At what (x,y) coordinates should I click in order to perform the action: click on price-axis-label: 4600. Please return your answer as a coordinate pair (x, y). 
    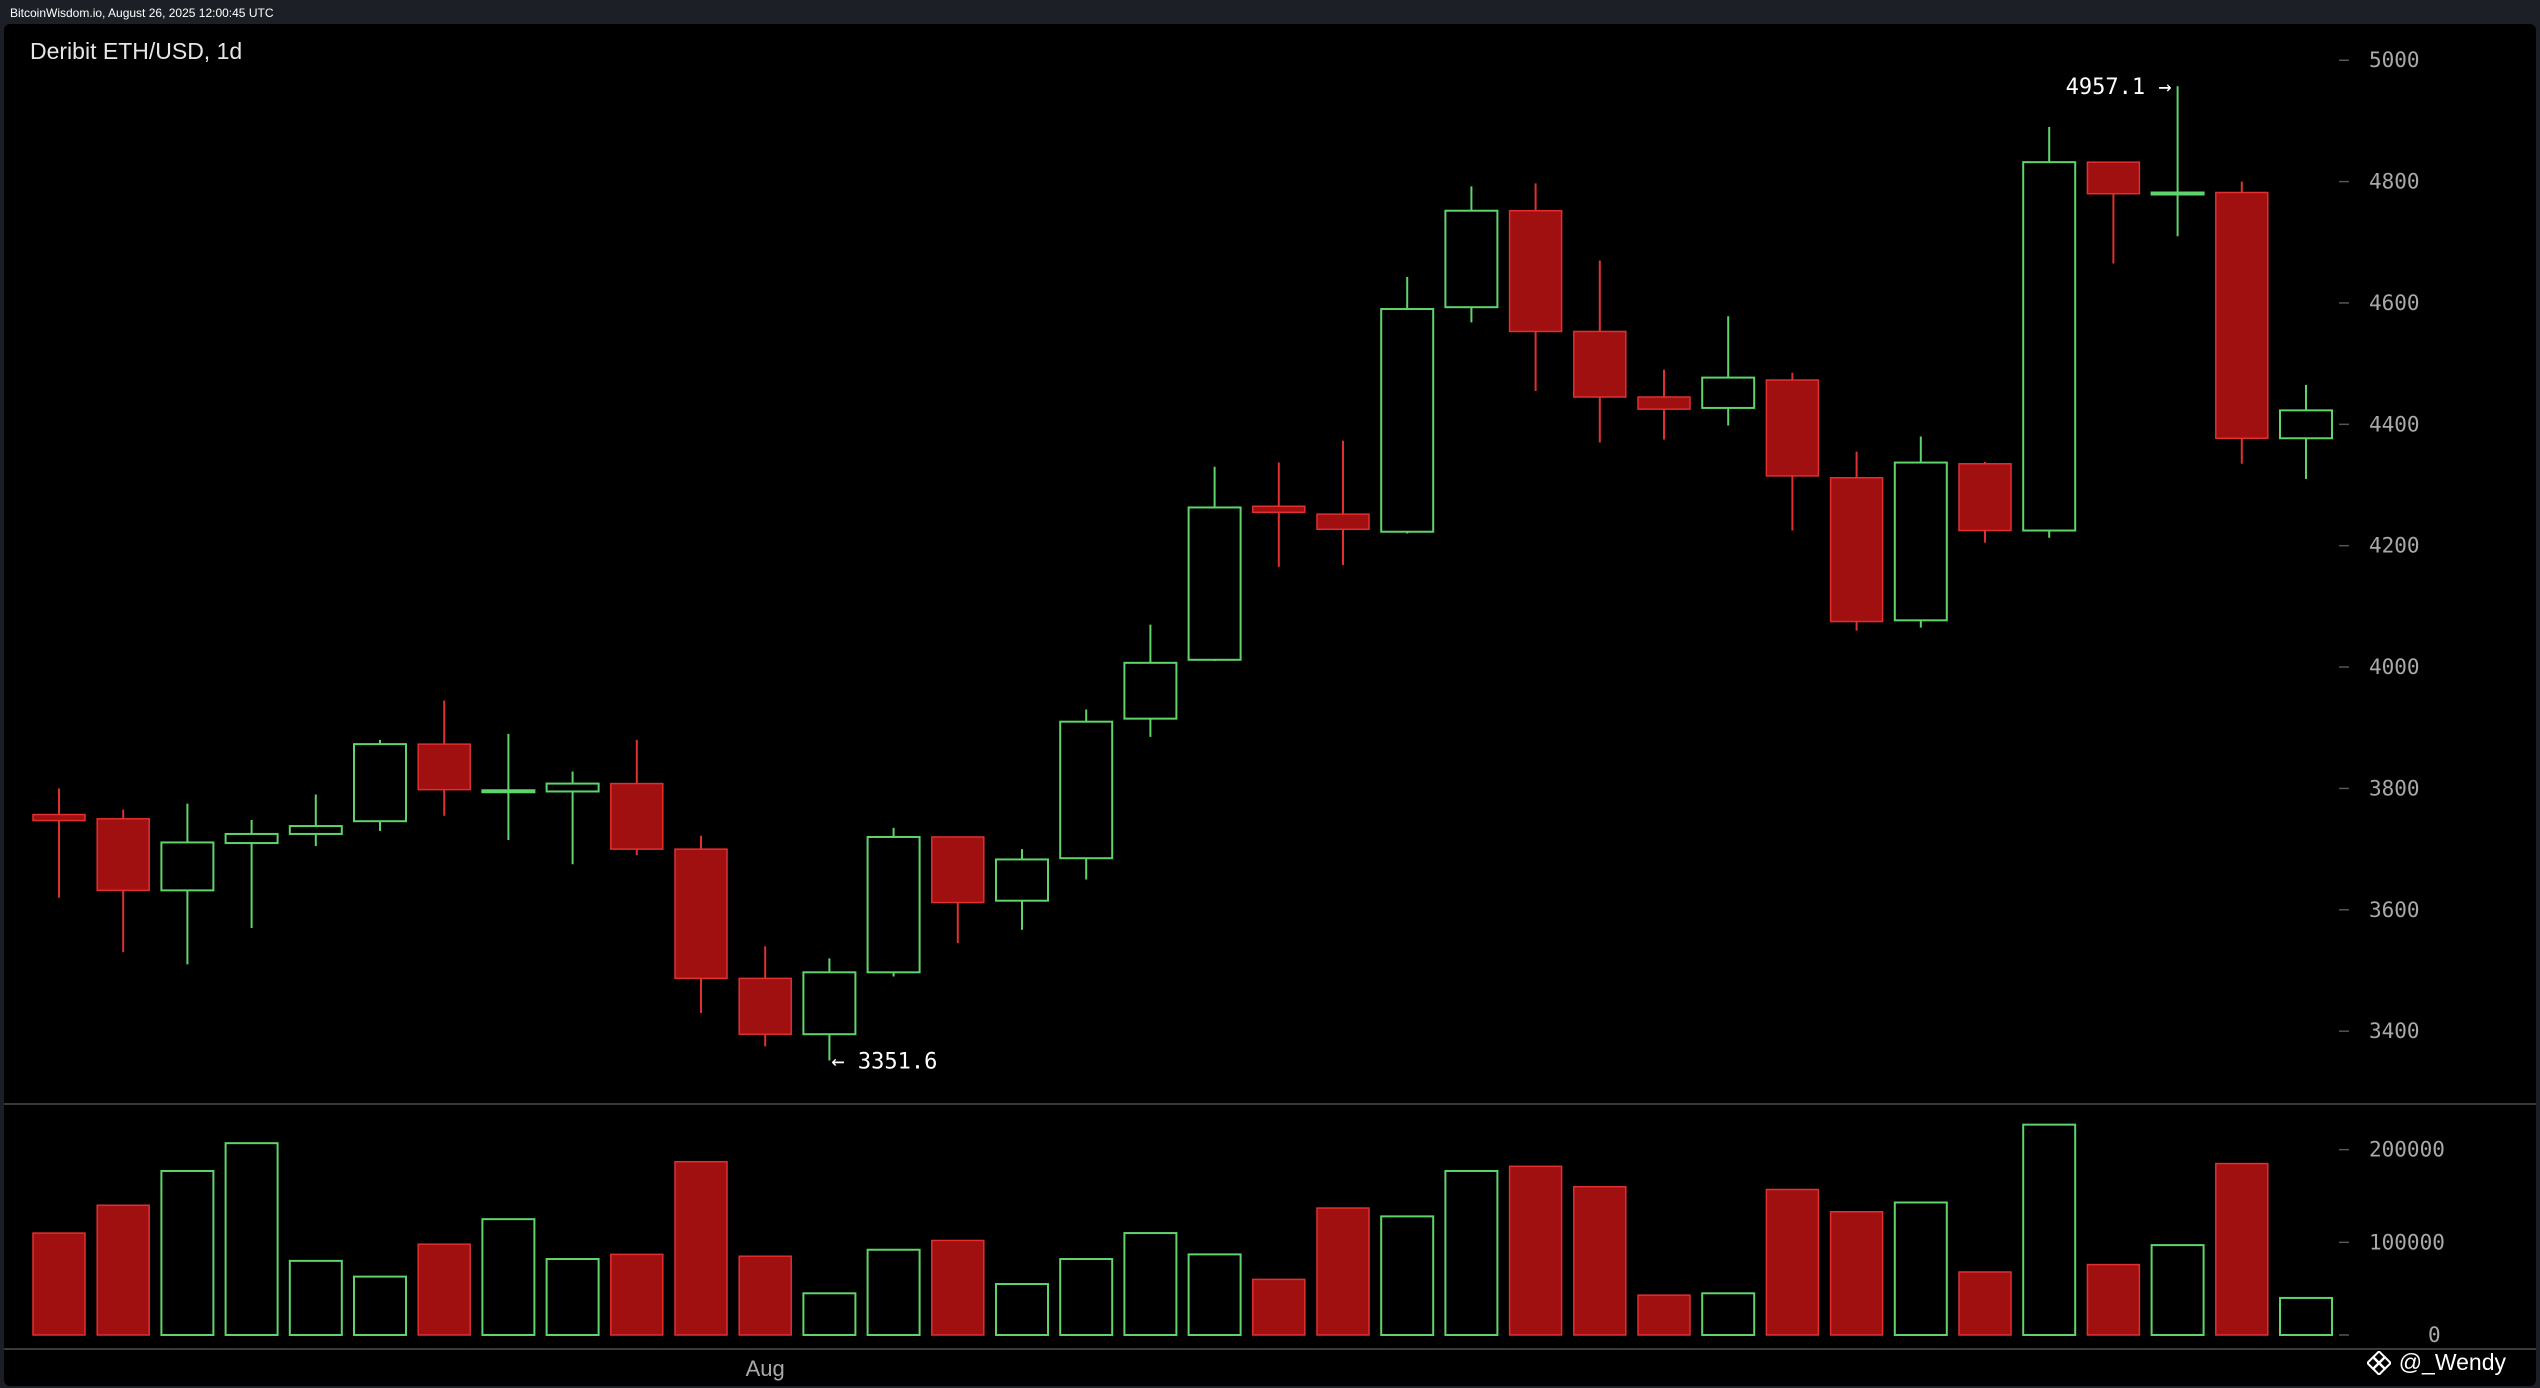
    Looking at the image, I should click on (2394, 303).